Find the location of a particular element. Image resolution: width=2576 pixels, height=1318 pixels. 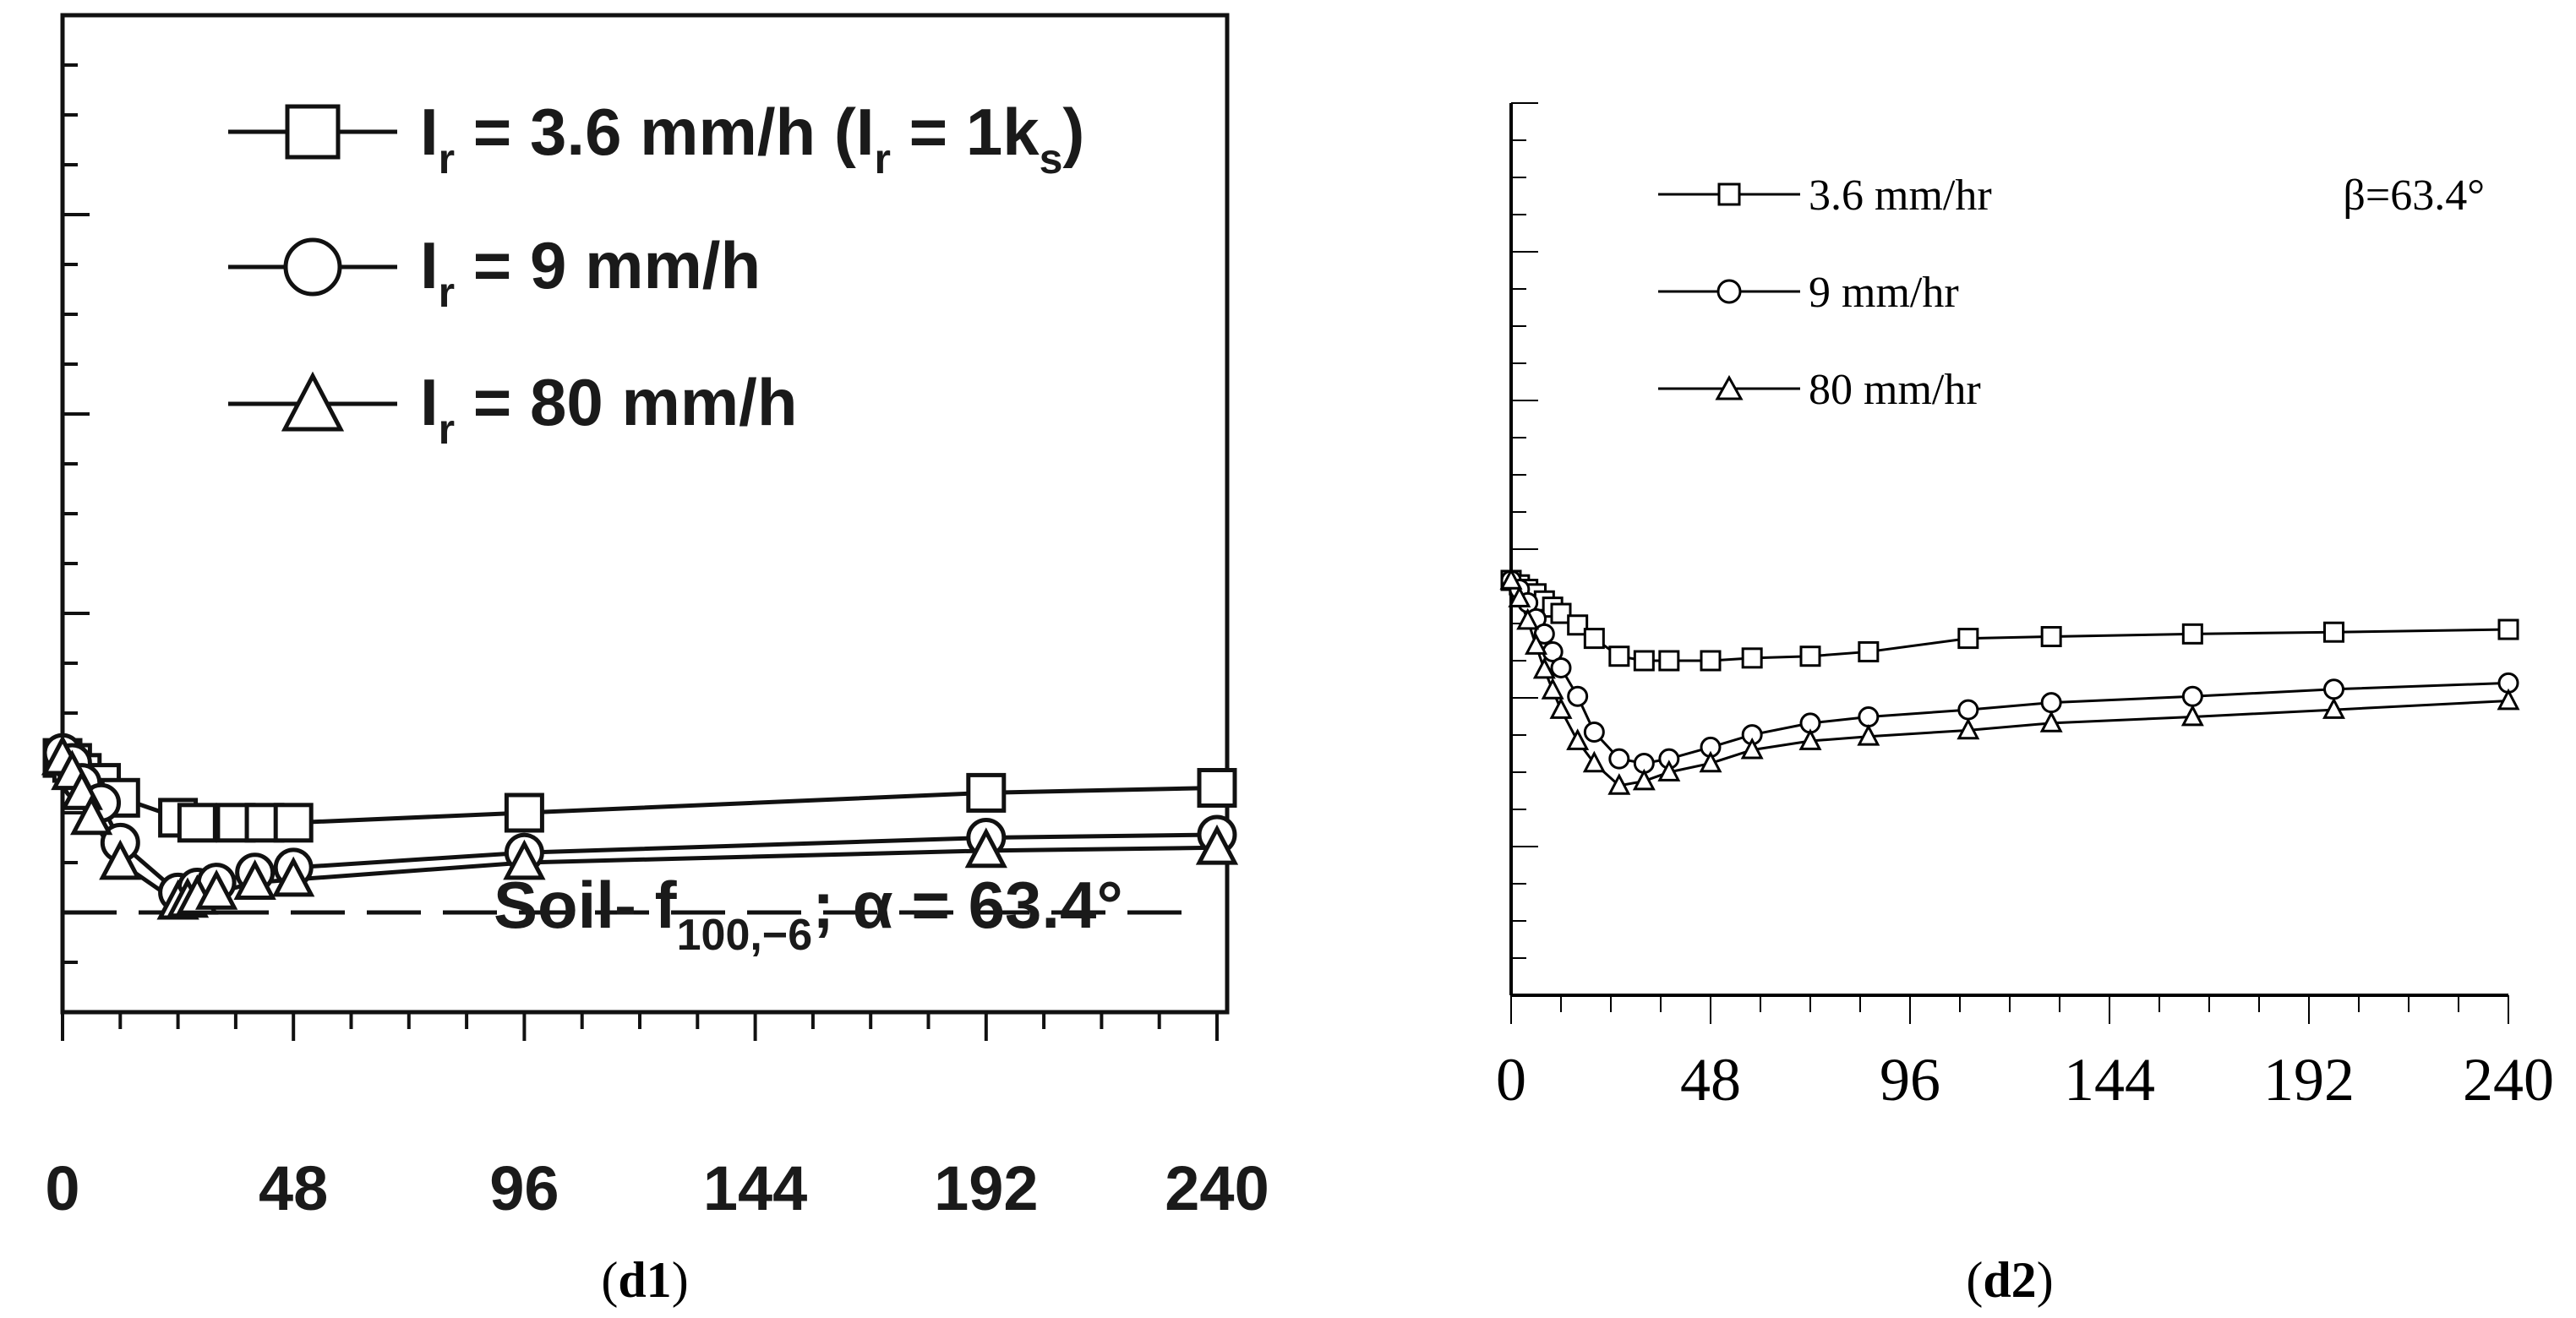

panel-caption: (d1) is located at coordinates (644, 1280).